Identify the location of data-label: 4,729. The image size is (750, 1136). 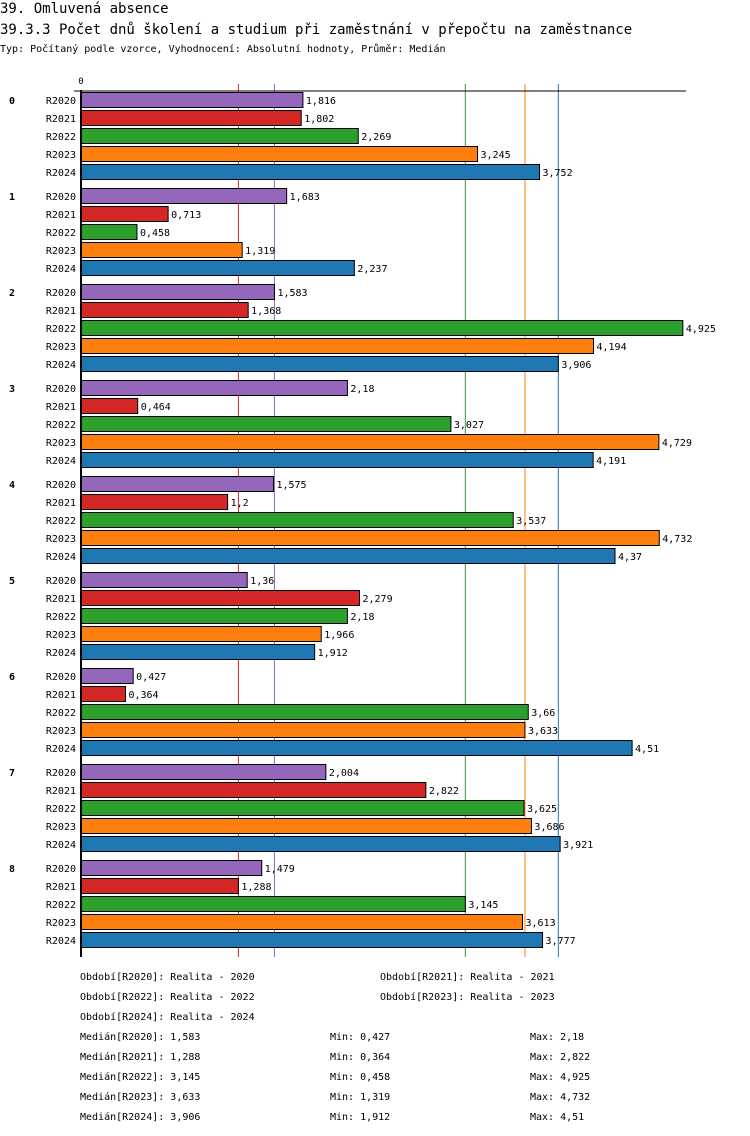
(677, 443).